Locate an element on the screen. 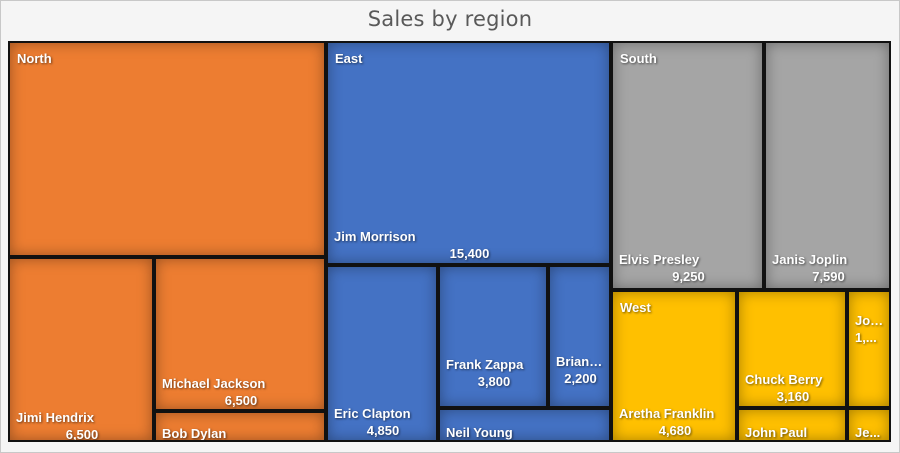  item-value-label: 3,160 is located at coordinates (793, 396).